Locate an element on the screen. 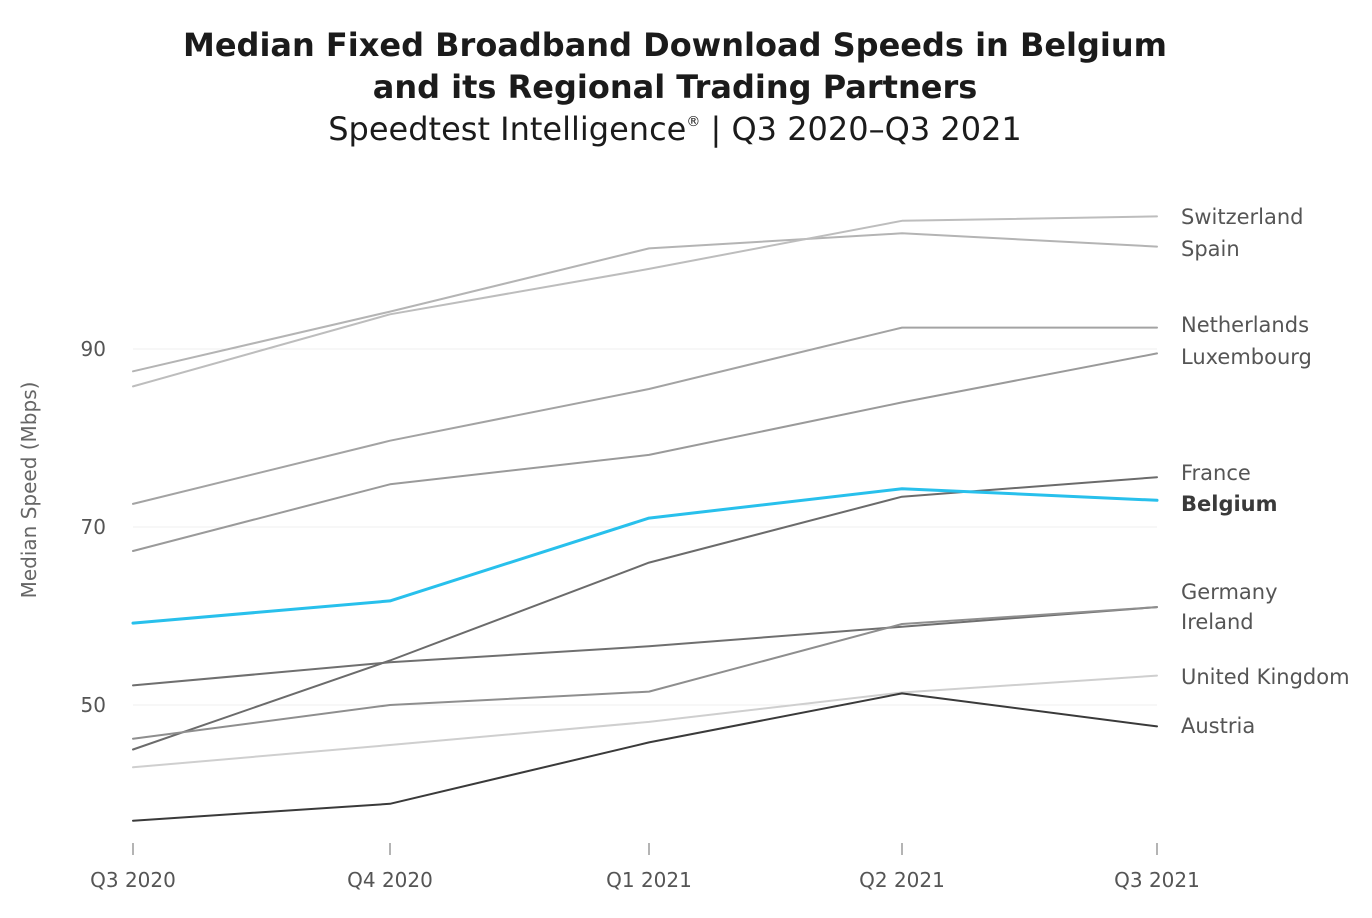  series-line-ireland is located at coordinates (645, 673).